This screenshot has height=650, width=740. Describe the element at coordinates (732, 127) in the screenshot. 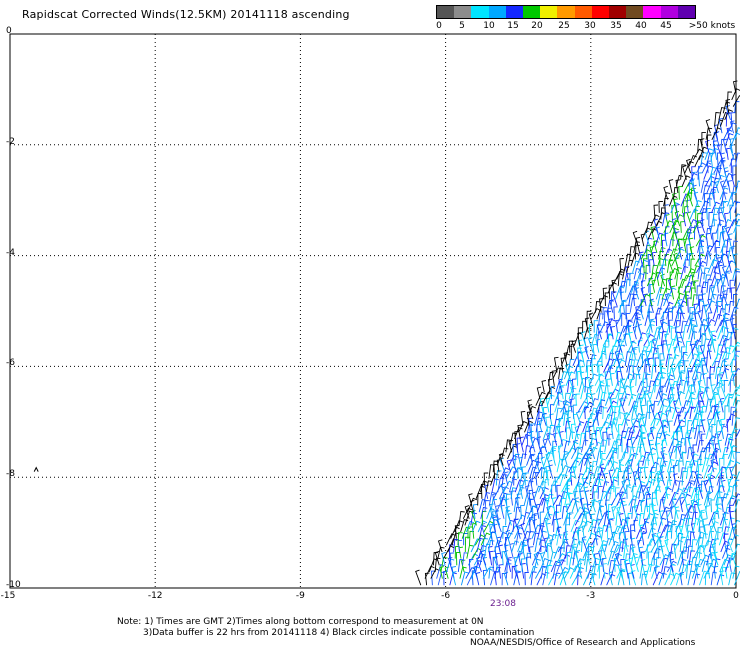

I see `wind-barb-2060` at that location.